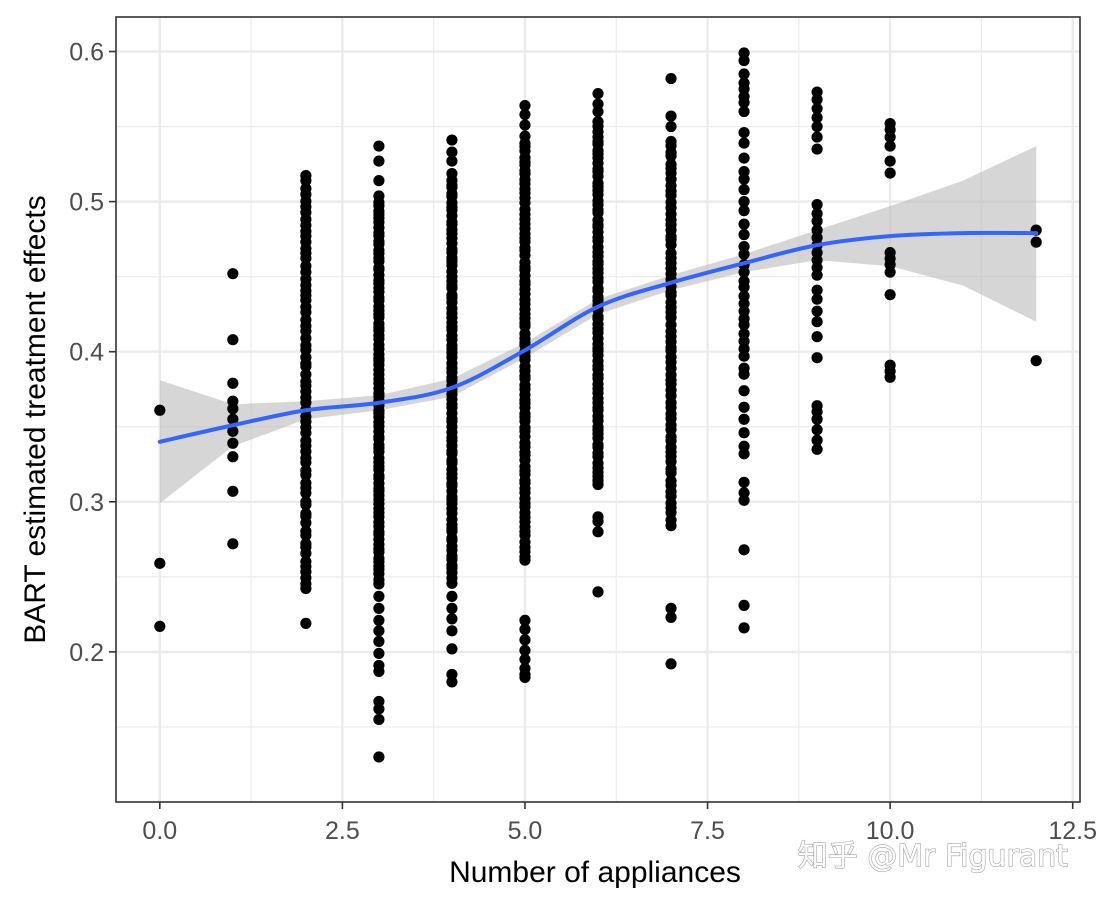 The width and height of the screenshot is (1097, 906). I want to click on x-axis: 0.0 2.5 5.0 7.5 10.0 12.5, so click(619, 823).